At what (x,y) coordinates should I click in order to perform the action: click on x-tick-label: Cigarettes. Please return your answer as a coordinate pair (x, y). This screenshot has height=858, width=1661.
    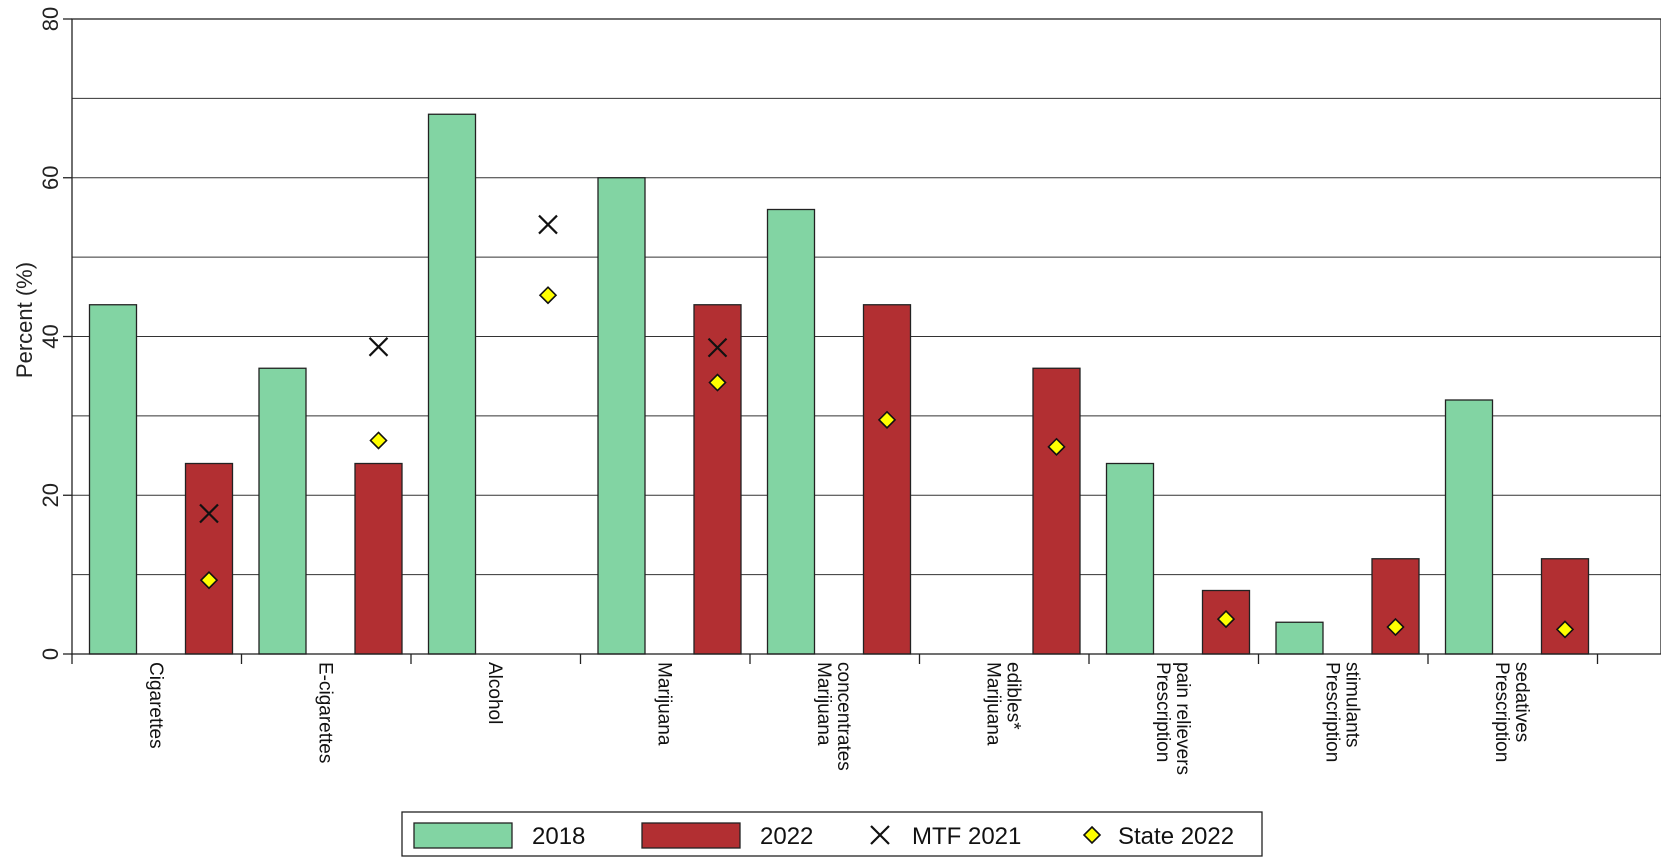
    Looking at the image, I should click on (155, 705).